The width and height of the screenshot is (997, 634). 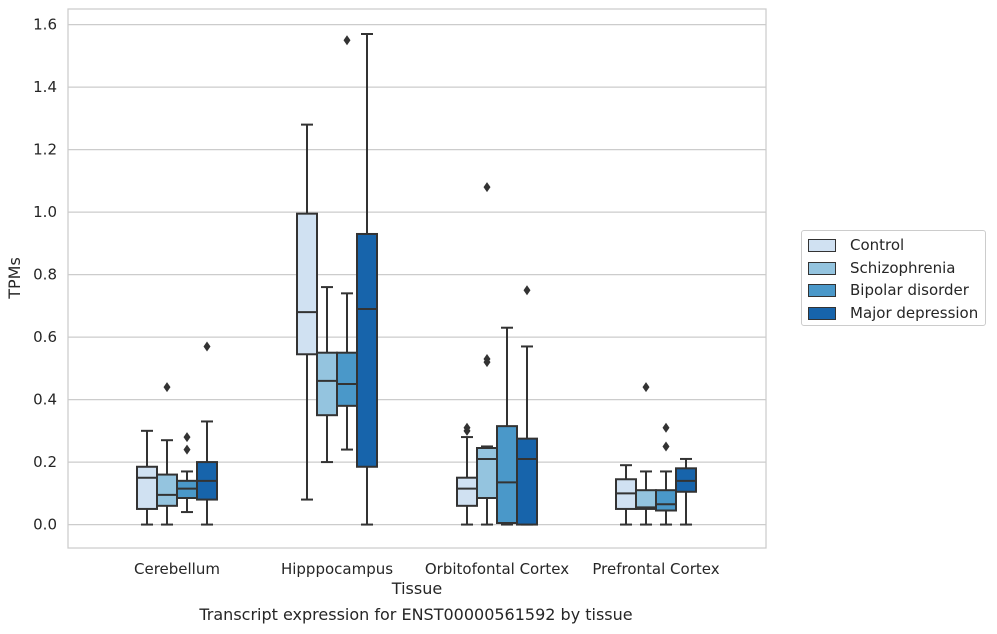 What do you see at coordinates (877, 245) in the screenshot?
I see `legend-label-control: Control` at bounding box center [877, 245].